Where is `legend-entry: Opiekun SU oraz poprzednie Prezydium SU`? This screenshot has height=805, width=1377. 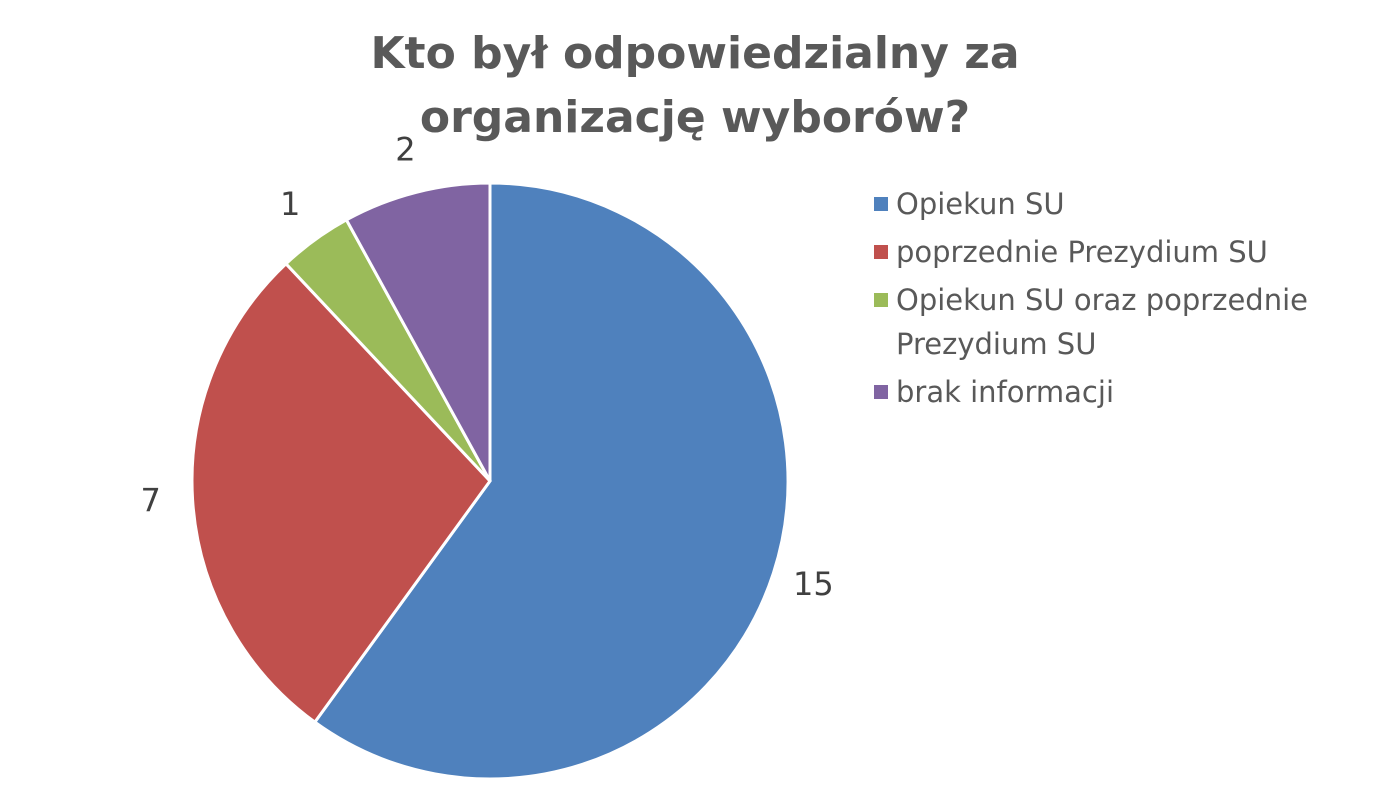
legend-entry: Opiekun SU oraz poprzednie Prezydium SU is located at coordinates (1094, 322).